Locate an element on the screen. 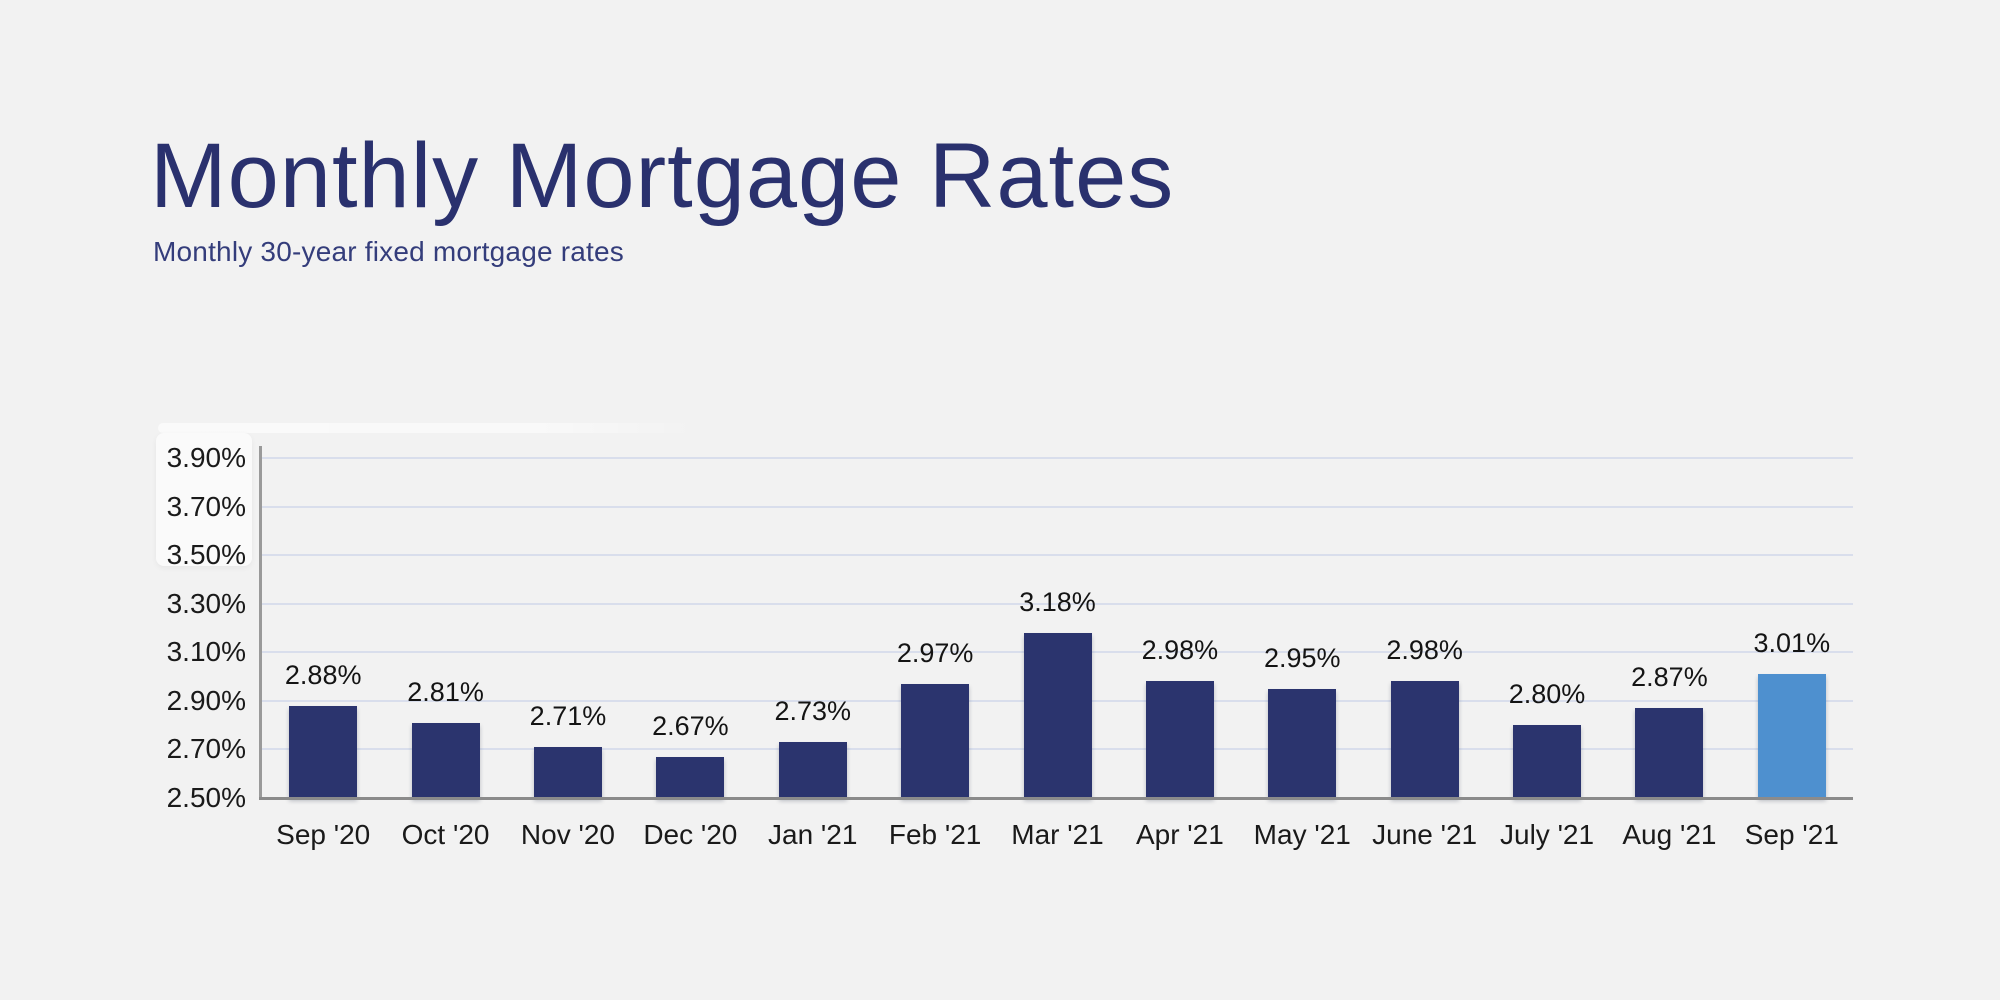 This screenshot has height=1000, width=2000. background-highlight-box is located at coordinates (204, 499).